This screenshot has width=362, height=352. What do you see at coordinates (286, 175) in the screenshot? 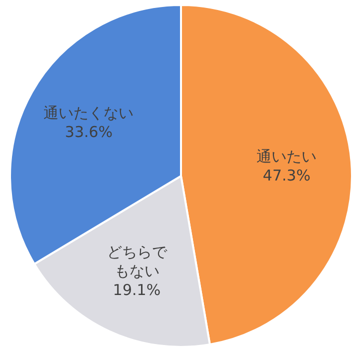
I see `data-label: 47.3%` at bounding box center [286, 175].